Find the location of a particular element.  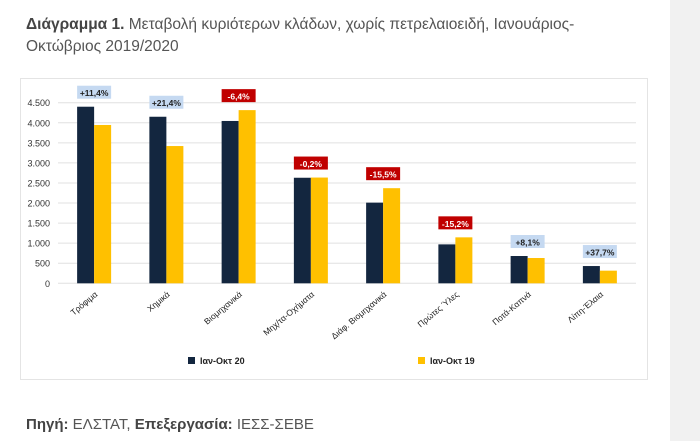

y-tick-label: 500 is located at coordinates (42, 264).